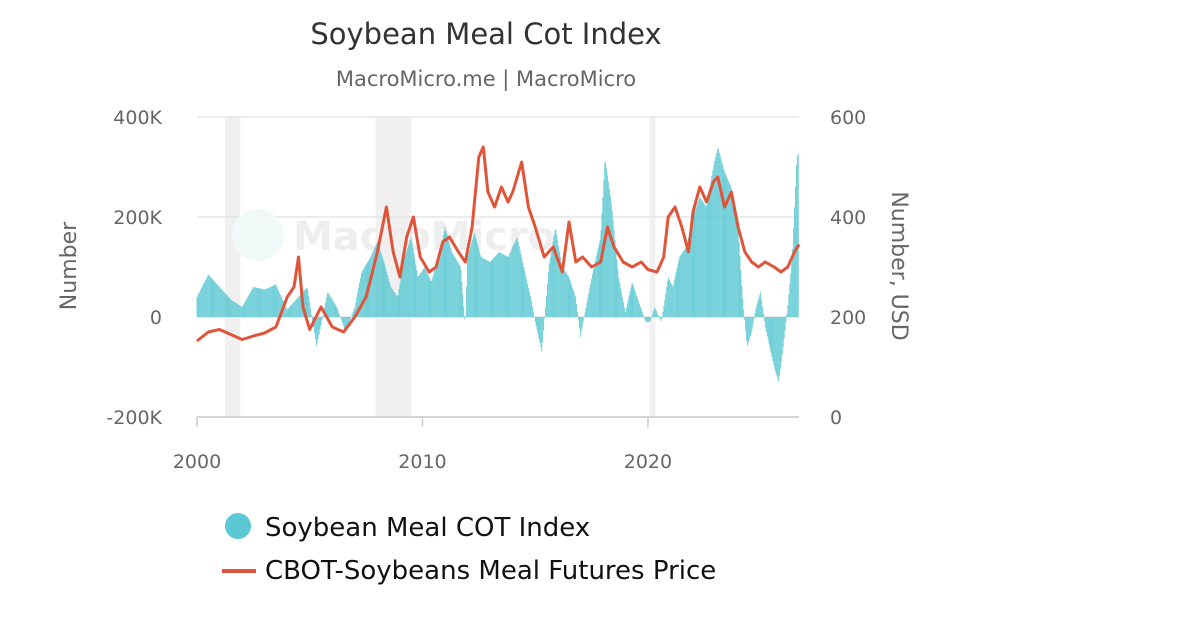 This screenshot has height=630, width=1200. What do you see at coordinates (848, 268) in the screenshot?
I see `y-axis-right: 600 400 200 0` at bounding box center [848, 268].